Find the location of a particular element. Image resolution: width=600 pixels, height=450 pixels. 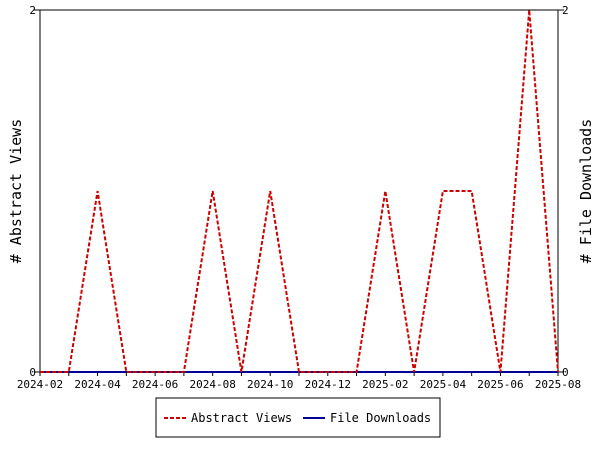

y-right-axis-title: # File Downloads is located at coordinates (586, 191).